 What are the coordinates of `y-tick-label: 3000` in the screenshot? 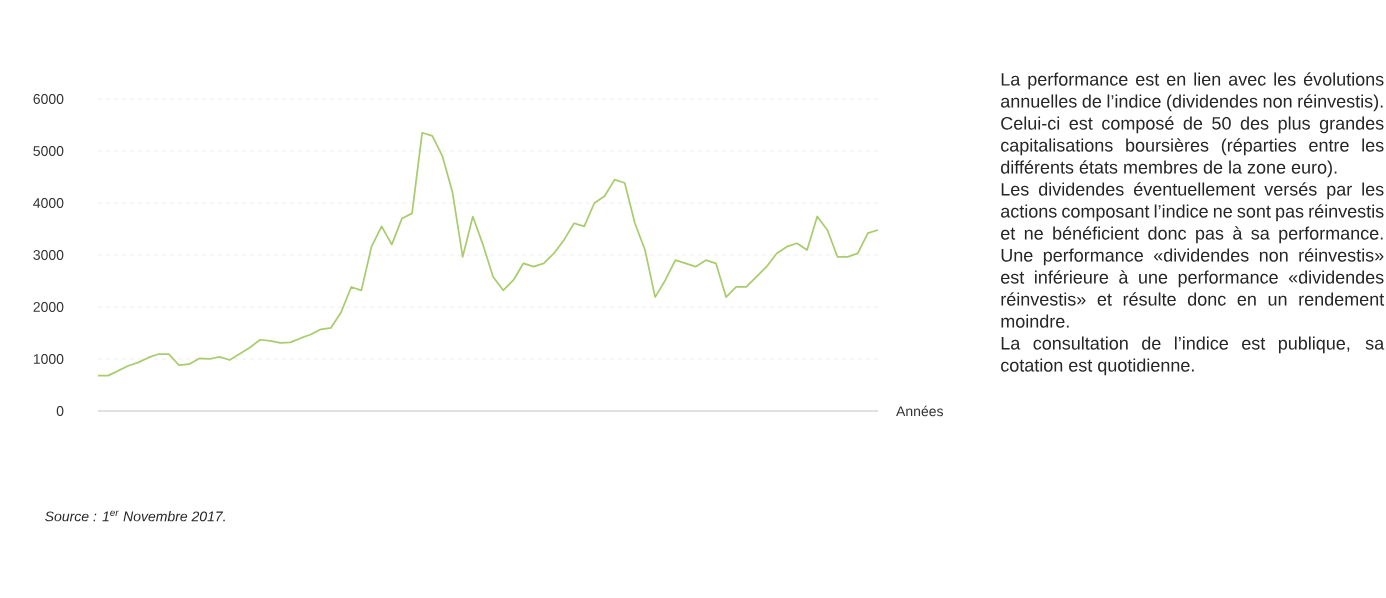 It's located at (48, 255).